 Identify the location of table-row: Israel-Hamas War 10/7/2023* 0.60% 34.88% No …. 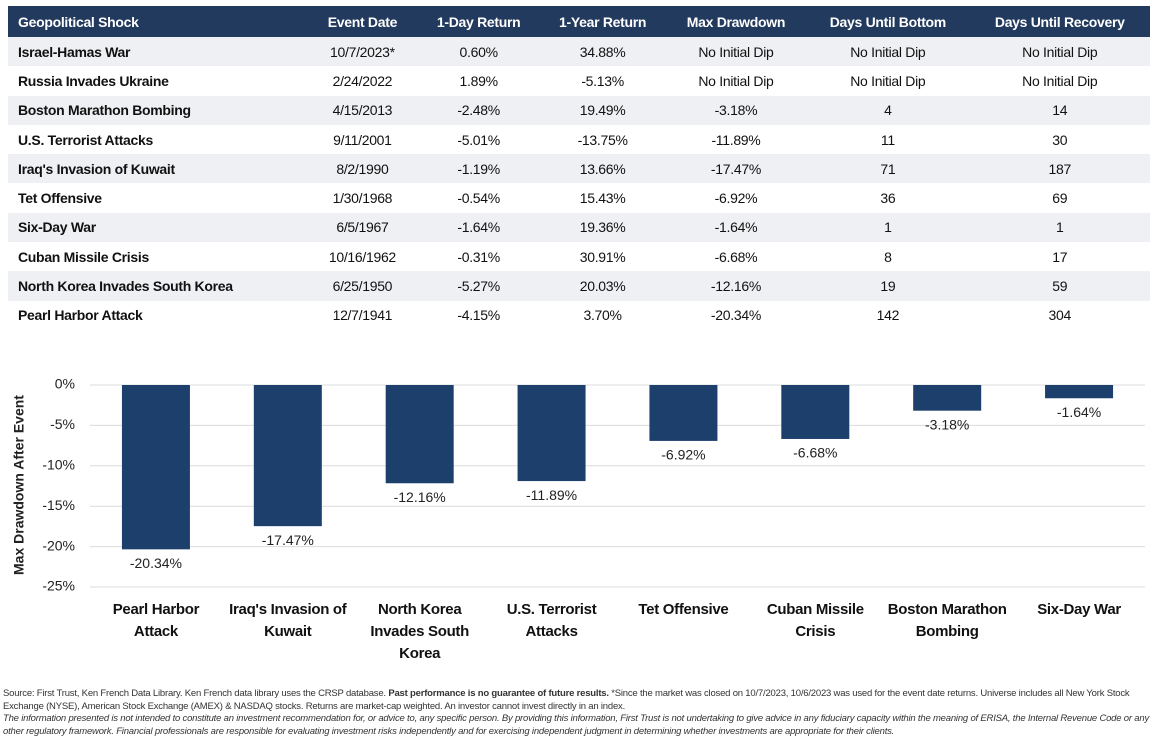
(579, 52).